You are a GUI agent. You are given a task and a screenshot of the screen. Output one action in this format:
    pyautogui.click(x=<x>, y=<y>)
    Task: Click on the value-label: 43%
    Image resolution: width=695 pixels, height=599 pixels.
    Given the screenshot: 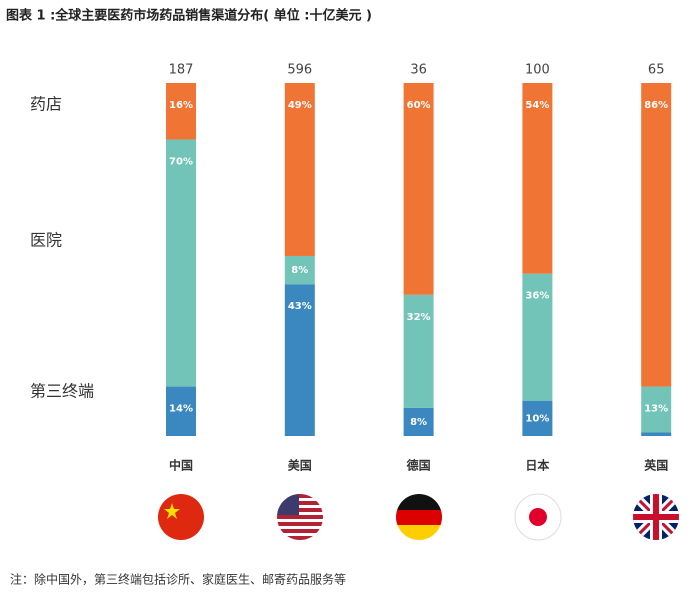 What is the action you would take?
    pyautogui.click(x=300, y=306)
    